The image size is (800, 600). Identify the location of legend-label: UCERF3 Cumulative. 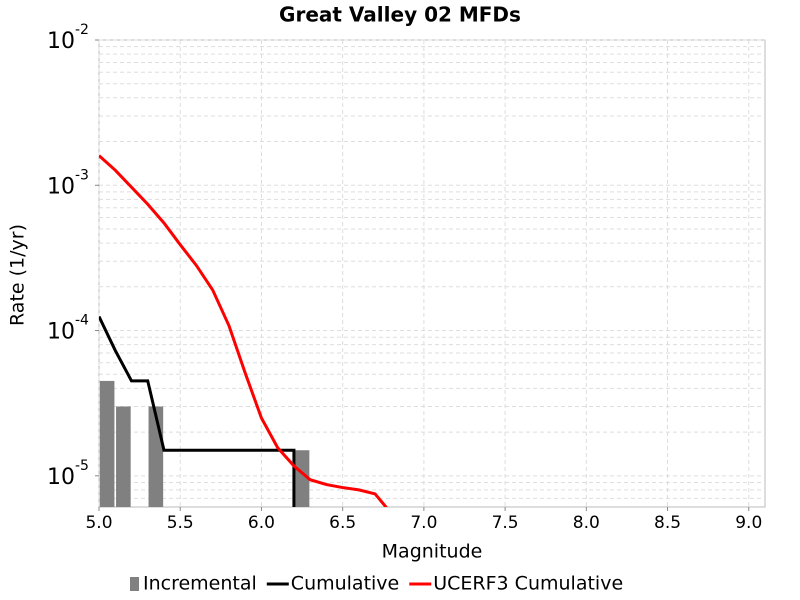
(528, 584).